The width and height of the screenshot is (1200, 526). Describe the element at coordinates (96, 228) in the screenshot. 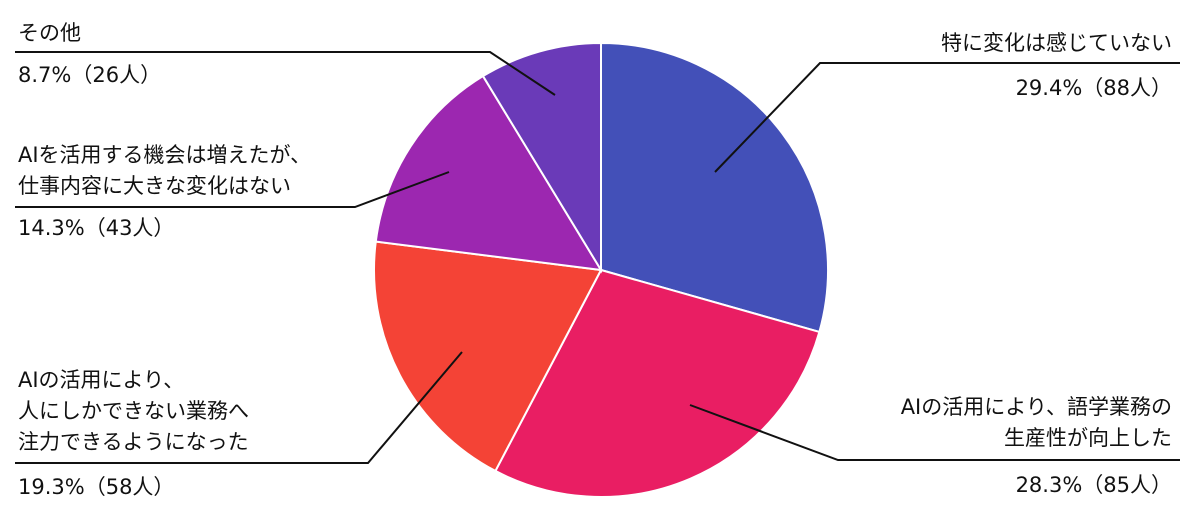

I see `value-label: 14.3%（43人）` at that location.